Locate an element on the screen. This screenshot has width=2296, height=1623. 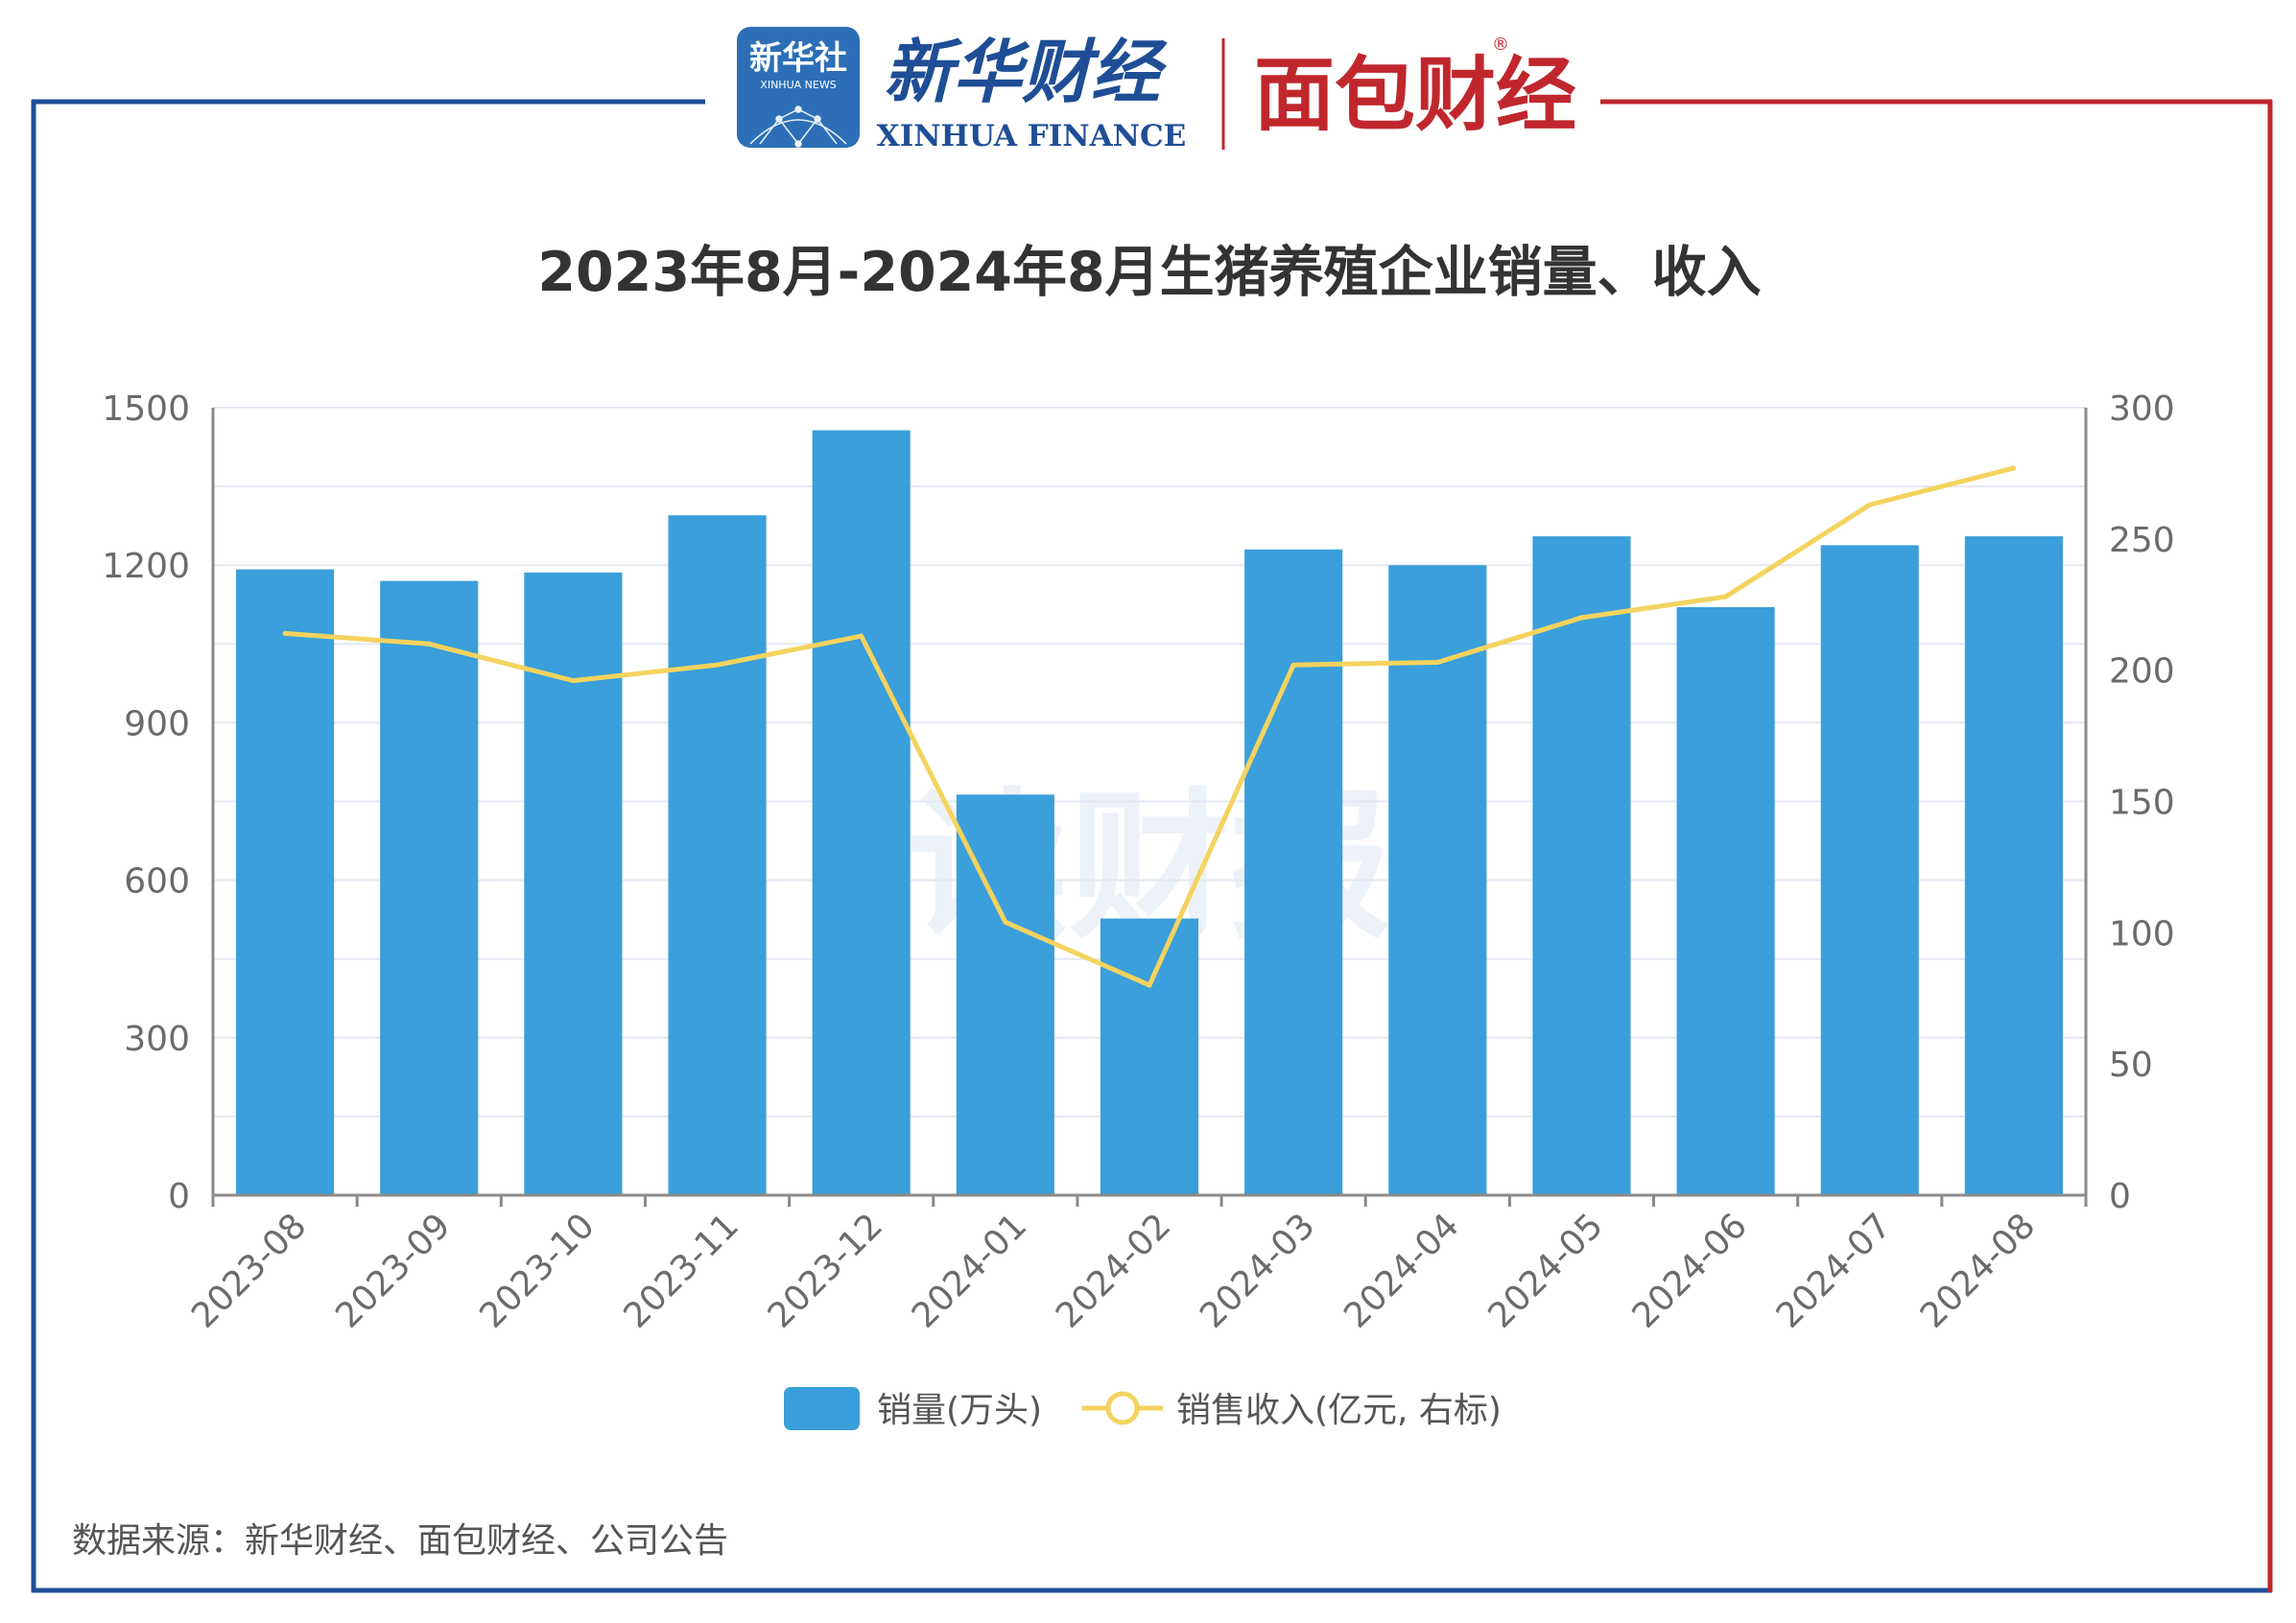
x-tick-label: 2024-06 is located at coordinates (1690, 1271).